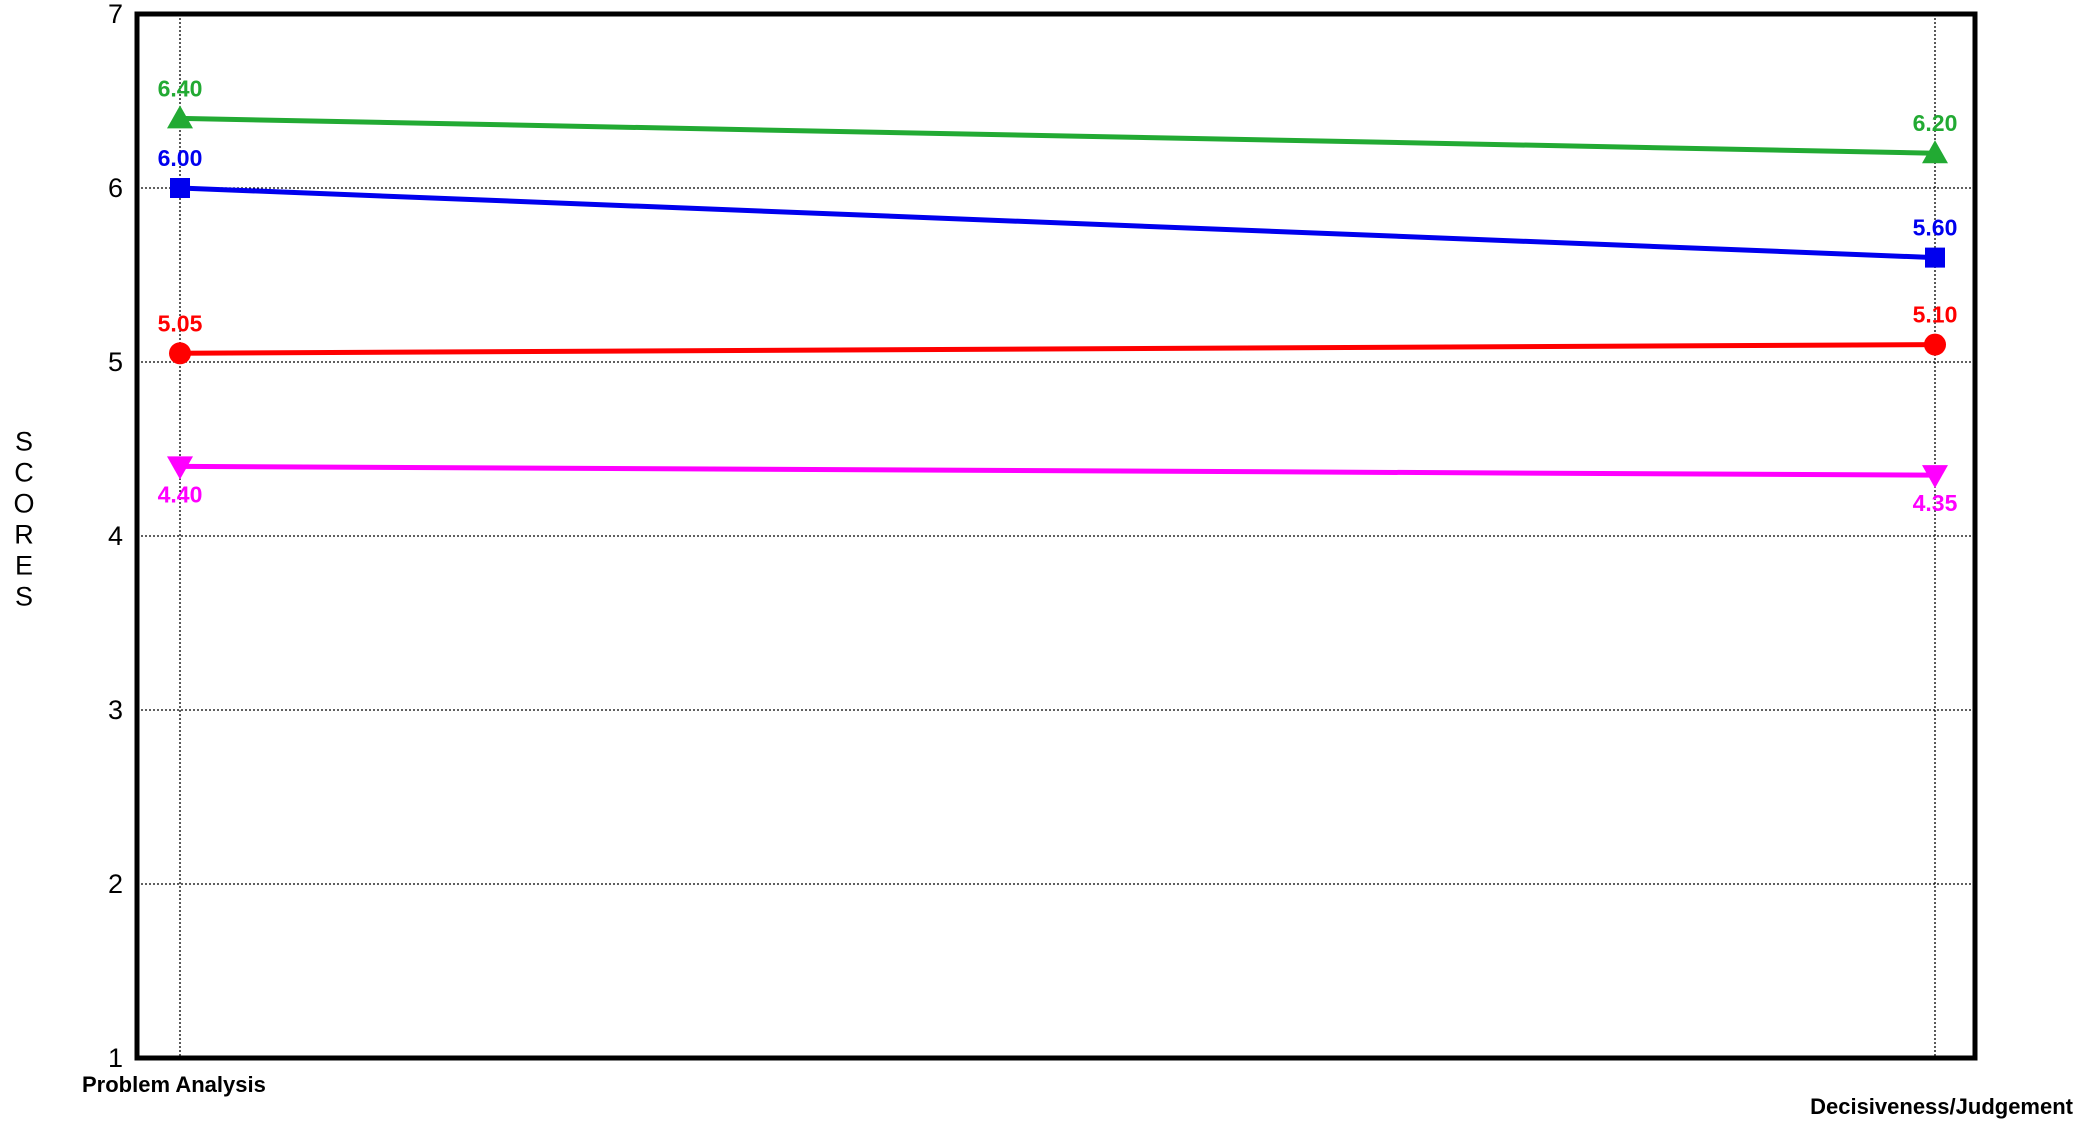  What do you see at coordinates (180, 323) in the screenshot?
I see `data-label: 5.05` at bounding box center [180, 323].